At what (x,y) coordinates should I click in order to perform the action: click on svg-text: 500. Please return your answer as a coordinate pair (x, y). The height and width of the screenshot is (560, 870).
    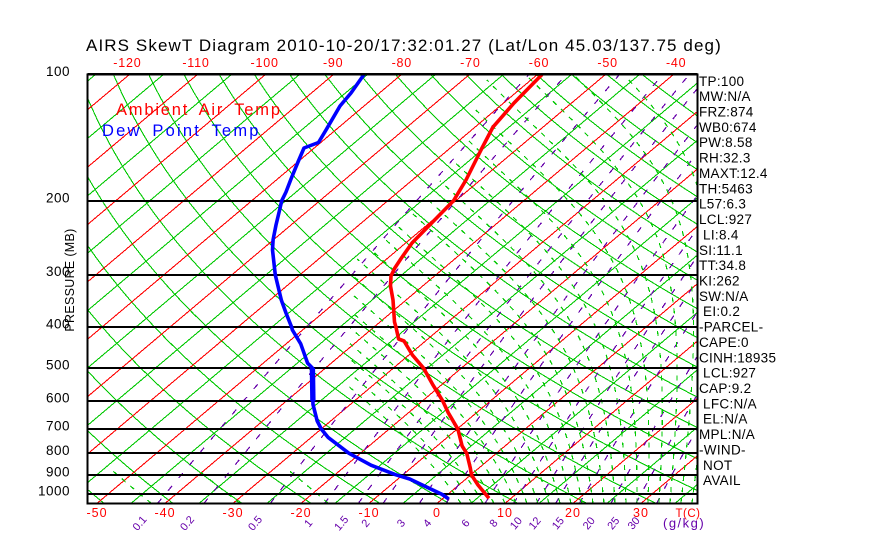
    Looking at the image, I should click on (58, 364).